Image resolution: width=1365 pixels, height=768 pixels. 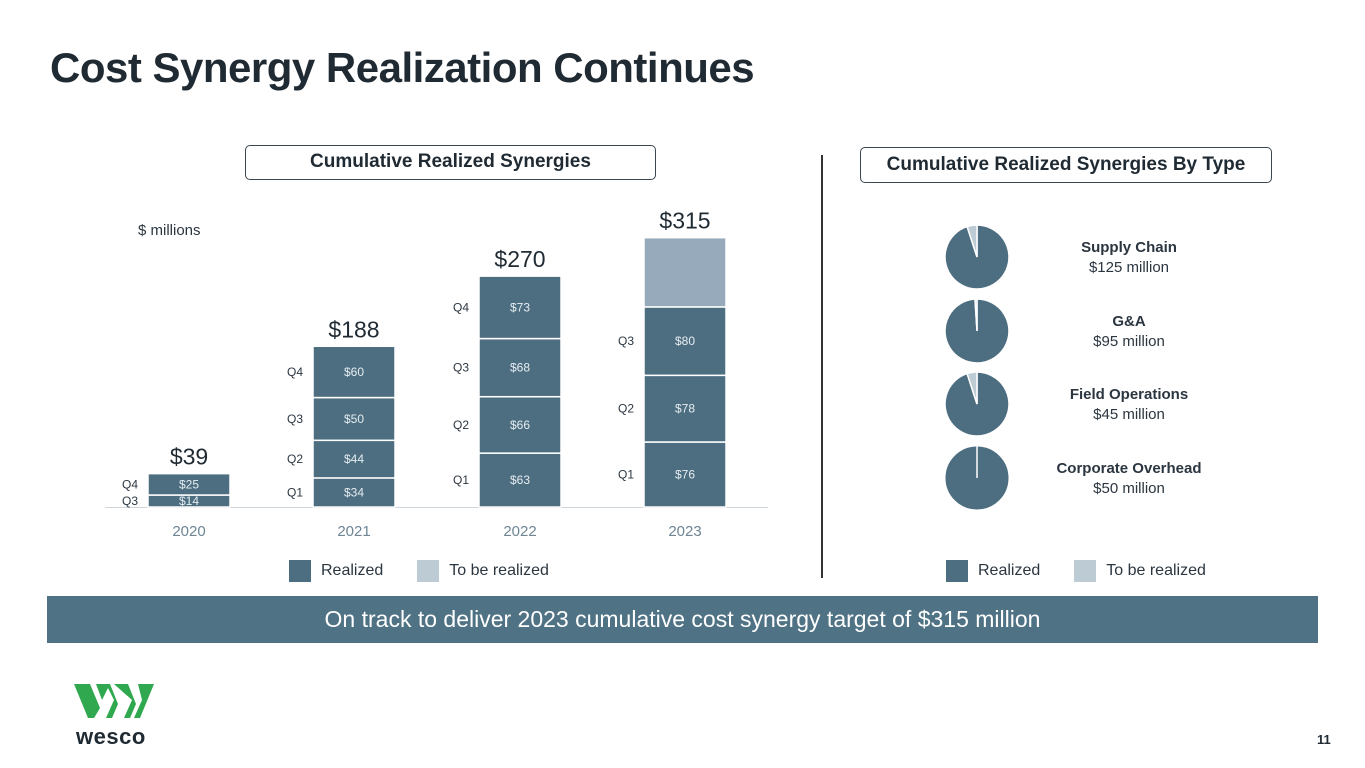 What do you see at coordinates (402, 67) in the screenshot?
I see `page-title: Cost Synergy Realization Continues` at bounding box center [402, 67].